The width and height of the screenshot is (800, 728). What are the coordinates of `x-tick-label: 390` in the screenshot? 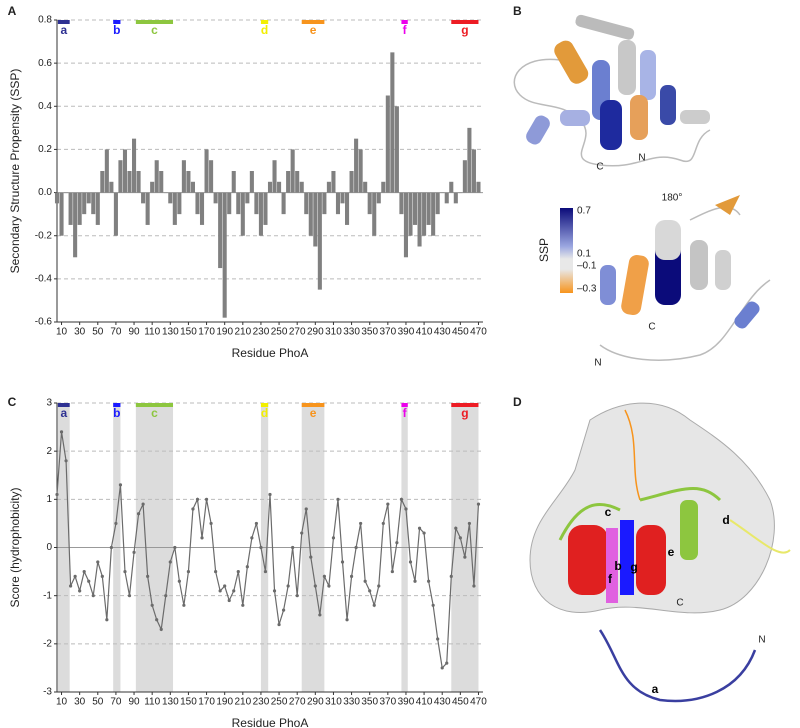 It's located at (406, 702).